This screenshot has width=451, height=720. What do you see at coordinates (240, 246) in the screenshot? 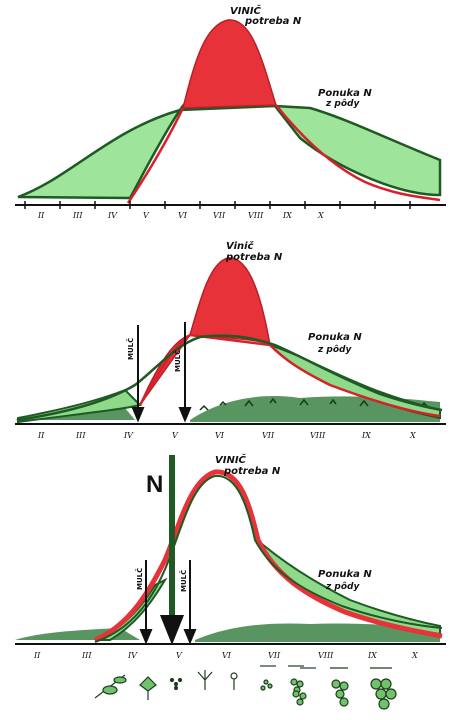
I see `panel-2-vine-label: Vinič` at bounding box center [240, 246].